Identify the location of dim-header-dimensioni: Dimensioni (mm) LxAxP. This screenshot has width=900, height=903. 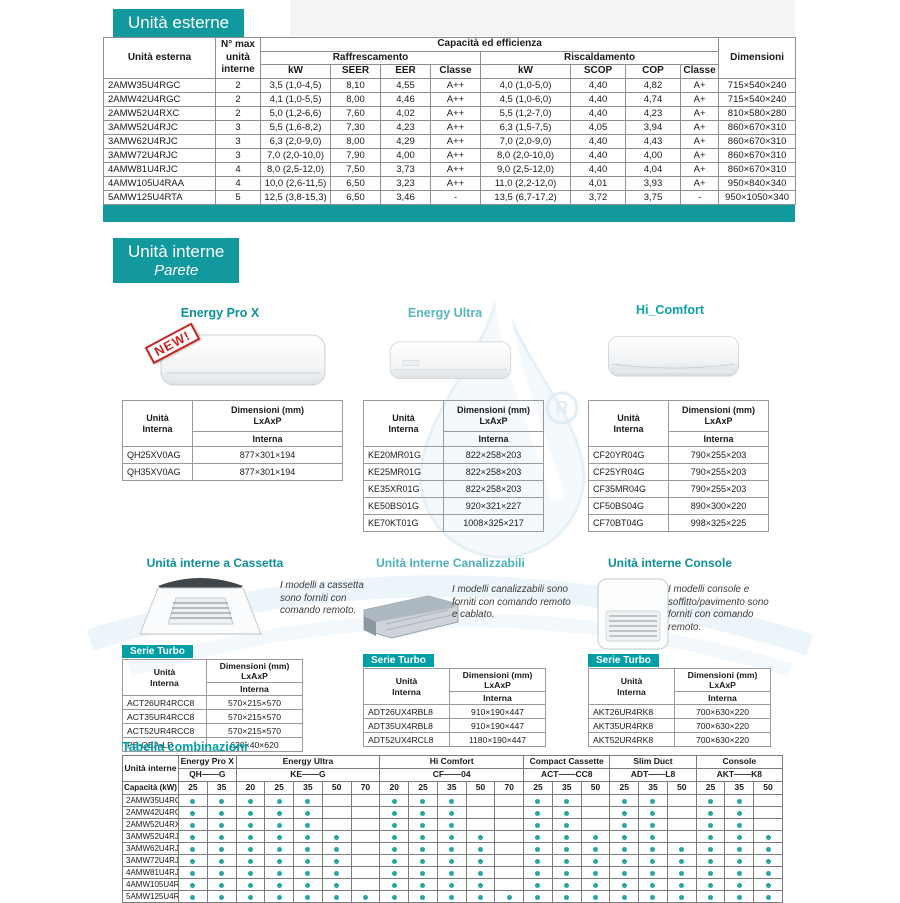
(497, 680).